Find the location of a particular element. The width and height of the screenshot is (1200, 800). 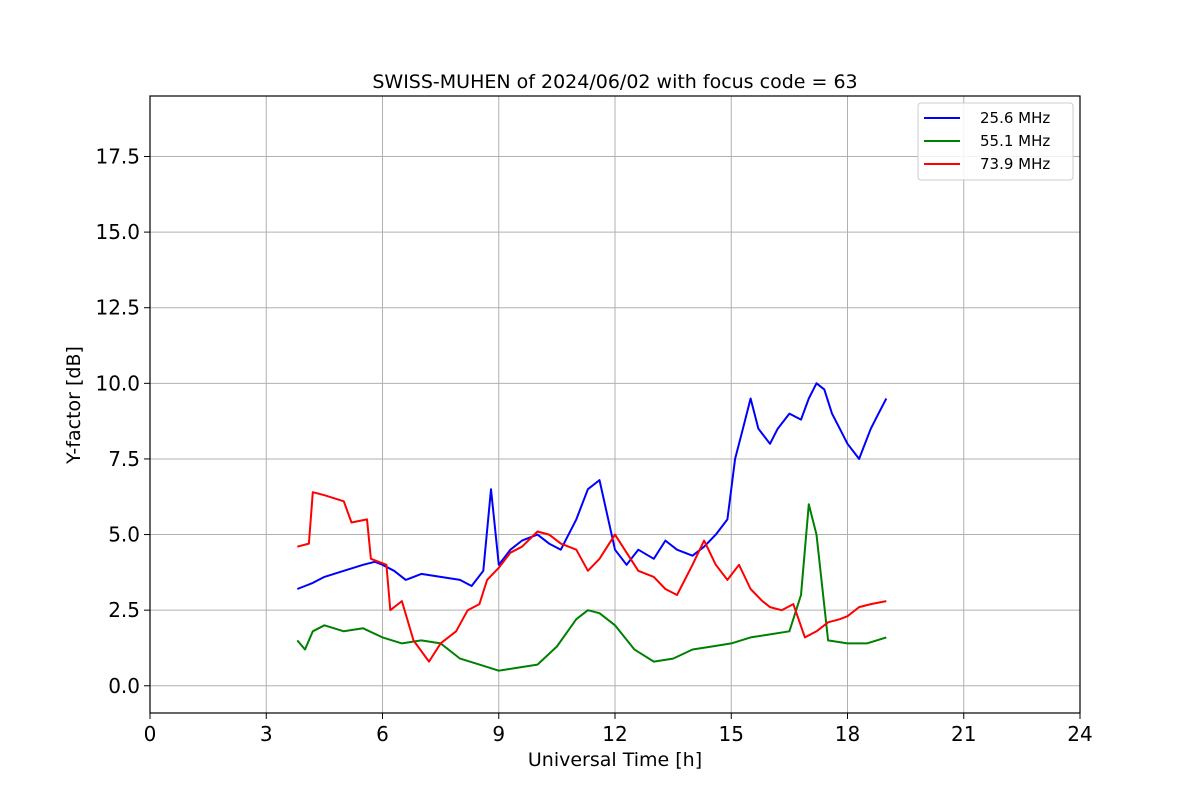

x-tick-label: 6 is located at coordinates (382, 734).